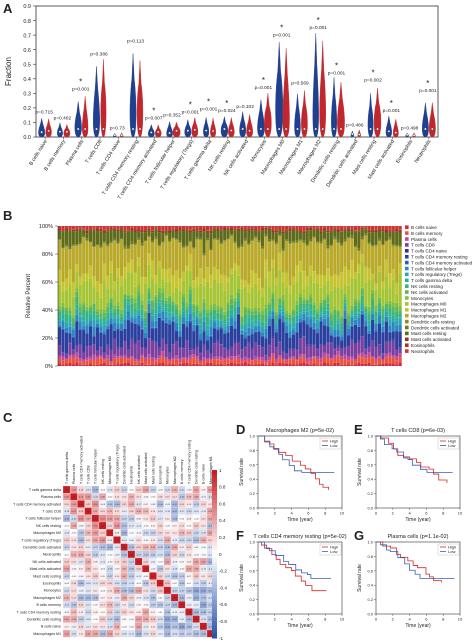  What do you see at coordinates (89, 491) in the screenshot?
I see `heatmap-cell-value: -0.18` at bounding box center [89, 491].